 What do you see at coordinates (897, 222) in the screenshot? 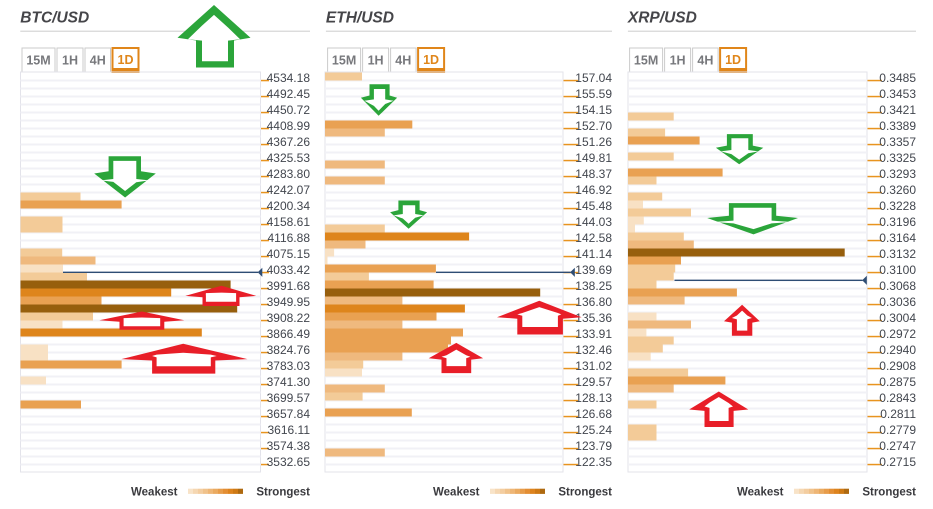
I see `svg-text: 0.3196` at bounding box center [897, 222].